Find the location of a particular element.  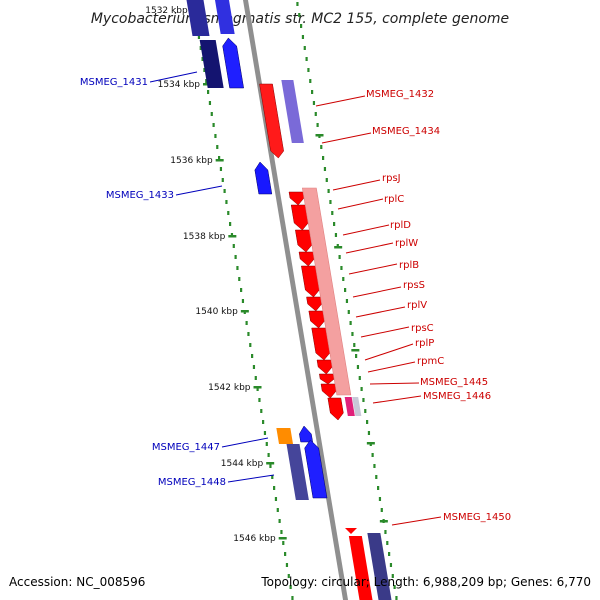

forward-gene-label-rpsj: rpsJ is located at coordinates (391, 178).